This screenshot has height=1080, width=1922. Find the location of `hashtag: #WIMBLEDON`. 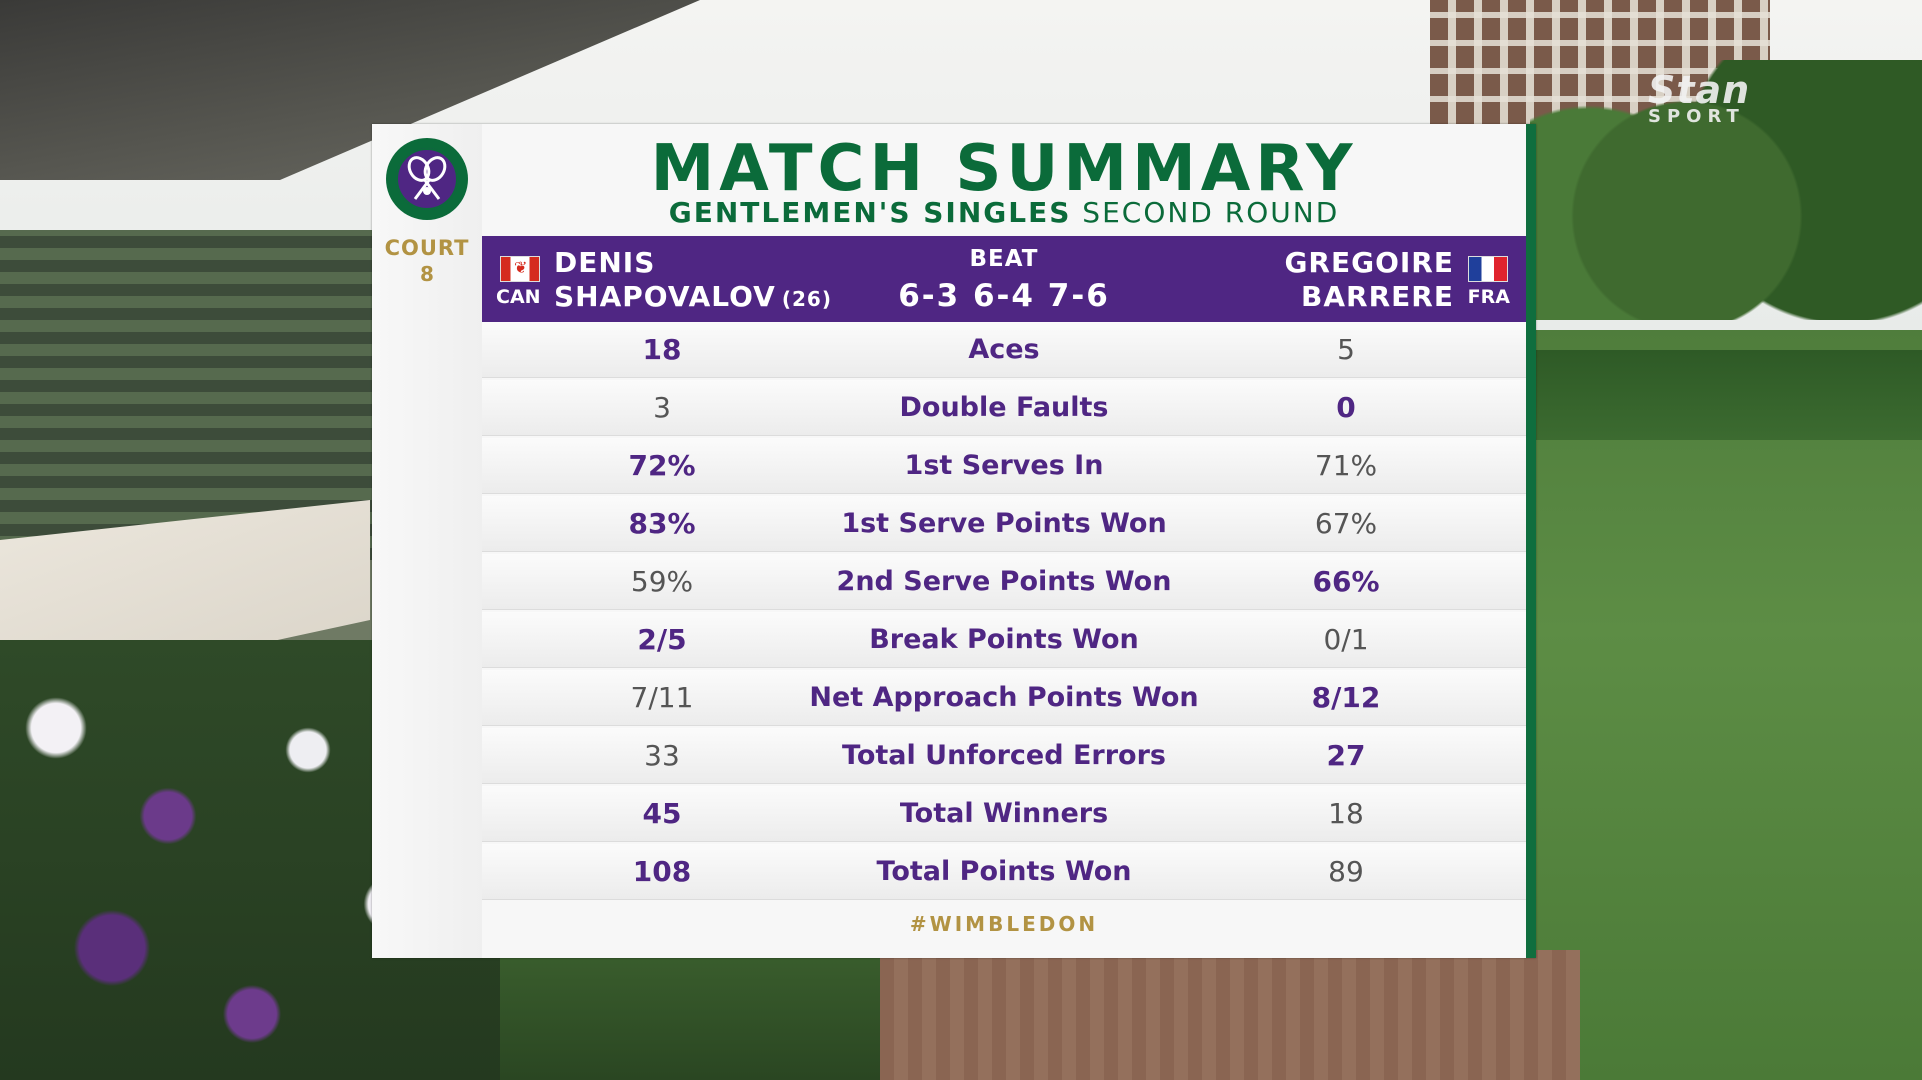

hashtag: #WIMBLEDON is located at coordinates (1004, 924).